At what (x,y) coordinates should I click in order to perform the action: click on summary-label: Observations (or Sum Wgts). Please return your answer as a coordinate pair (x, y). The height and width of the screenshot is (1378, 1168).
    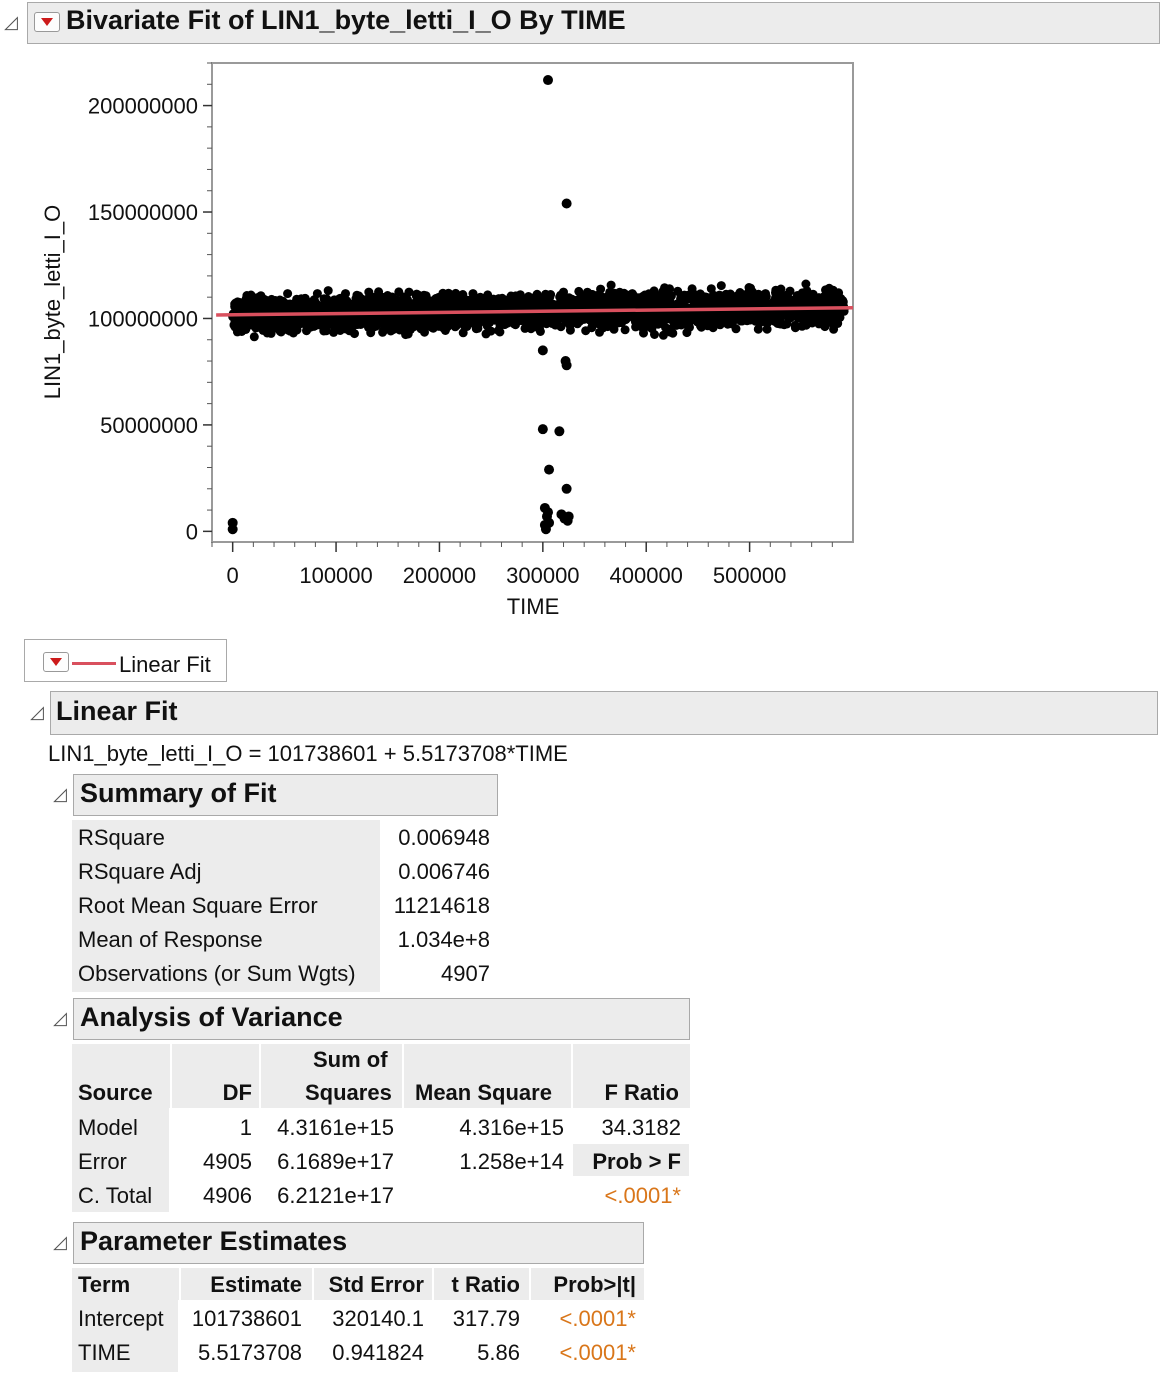
    Looking at the image, I should click on (217, 973).